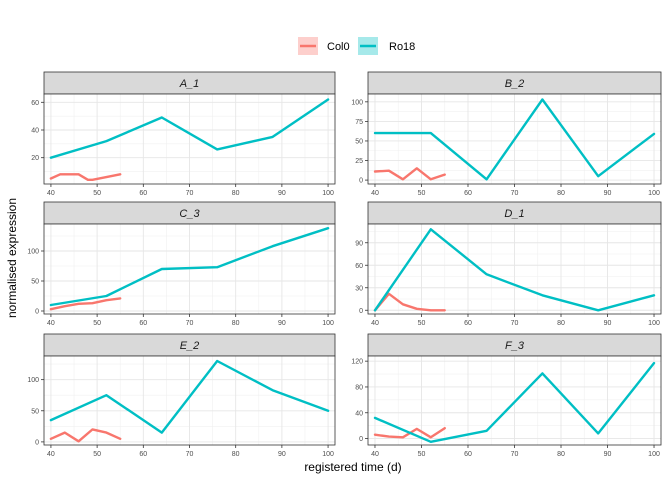 This screenshot has height=485, width=672. What do you see at coordinates (508, 264) in the screenshot?
I see `panel-d-1: D_1 0 30 60 90 40 50 60 70 80 90 100` at bounding box center [508, 264].